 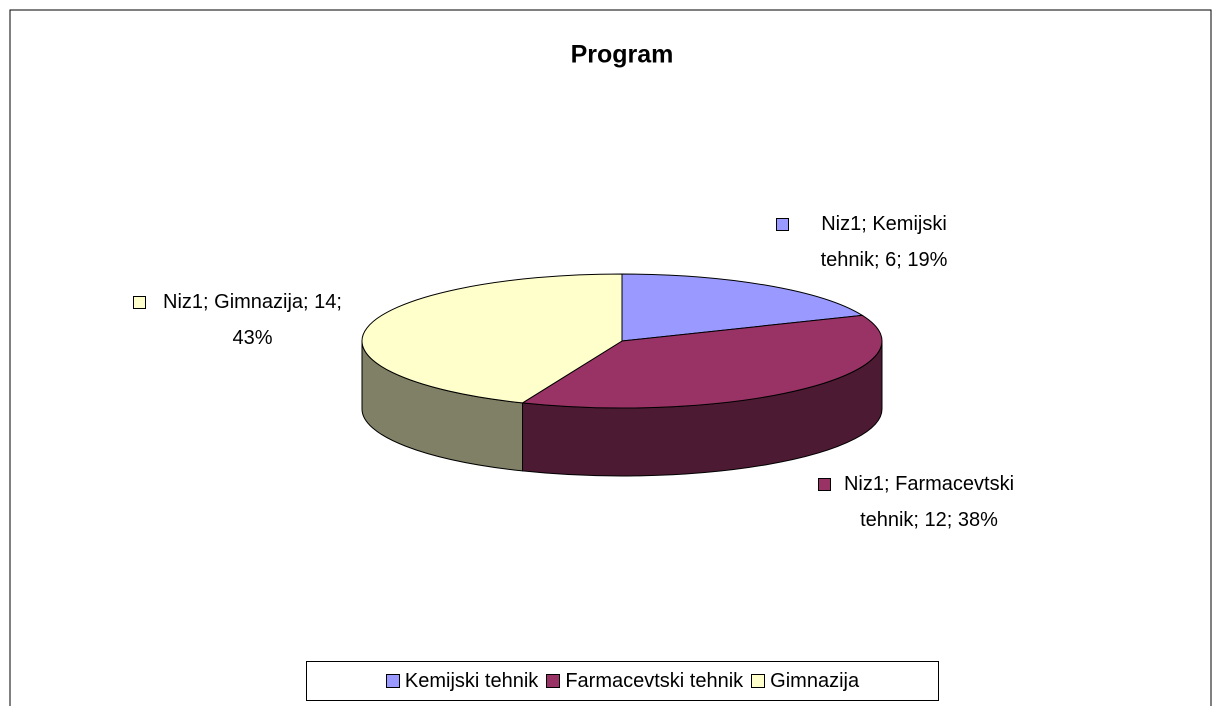 I want to click on legend-item: Farmacevtski tehnik, so click(x=644, y=681).